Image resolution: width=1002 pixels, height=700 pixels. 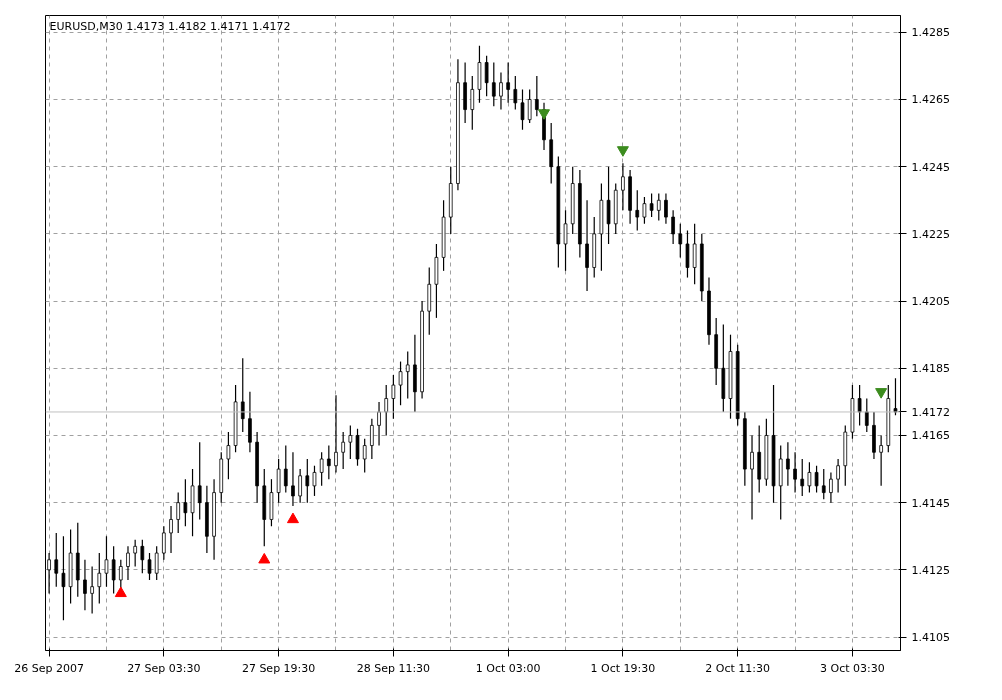 What do you see at coordinates (930, 33) in the screenshot?
I see `y-tick-label: 1.4285` at bounding box center [930, 33].